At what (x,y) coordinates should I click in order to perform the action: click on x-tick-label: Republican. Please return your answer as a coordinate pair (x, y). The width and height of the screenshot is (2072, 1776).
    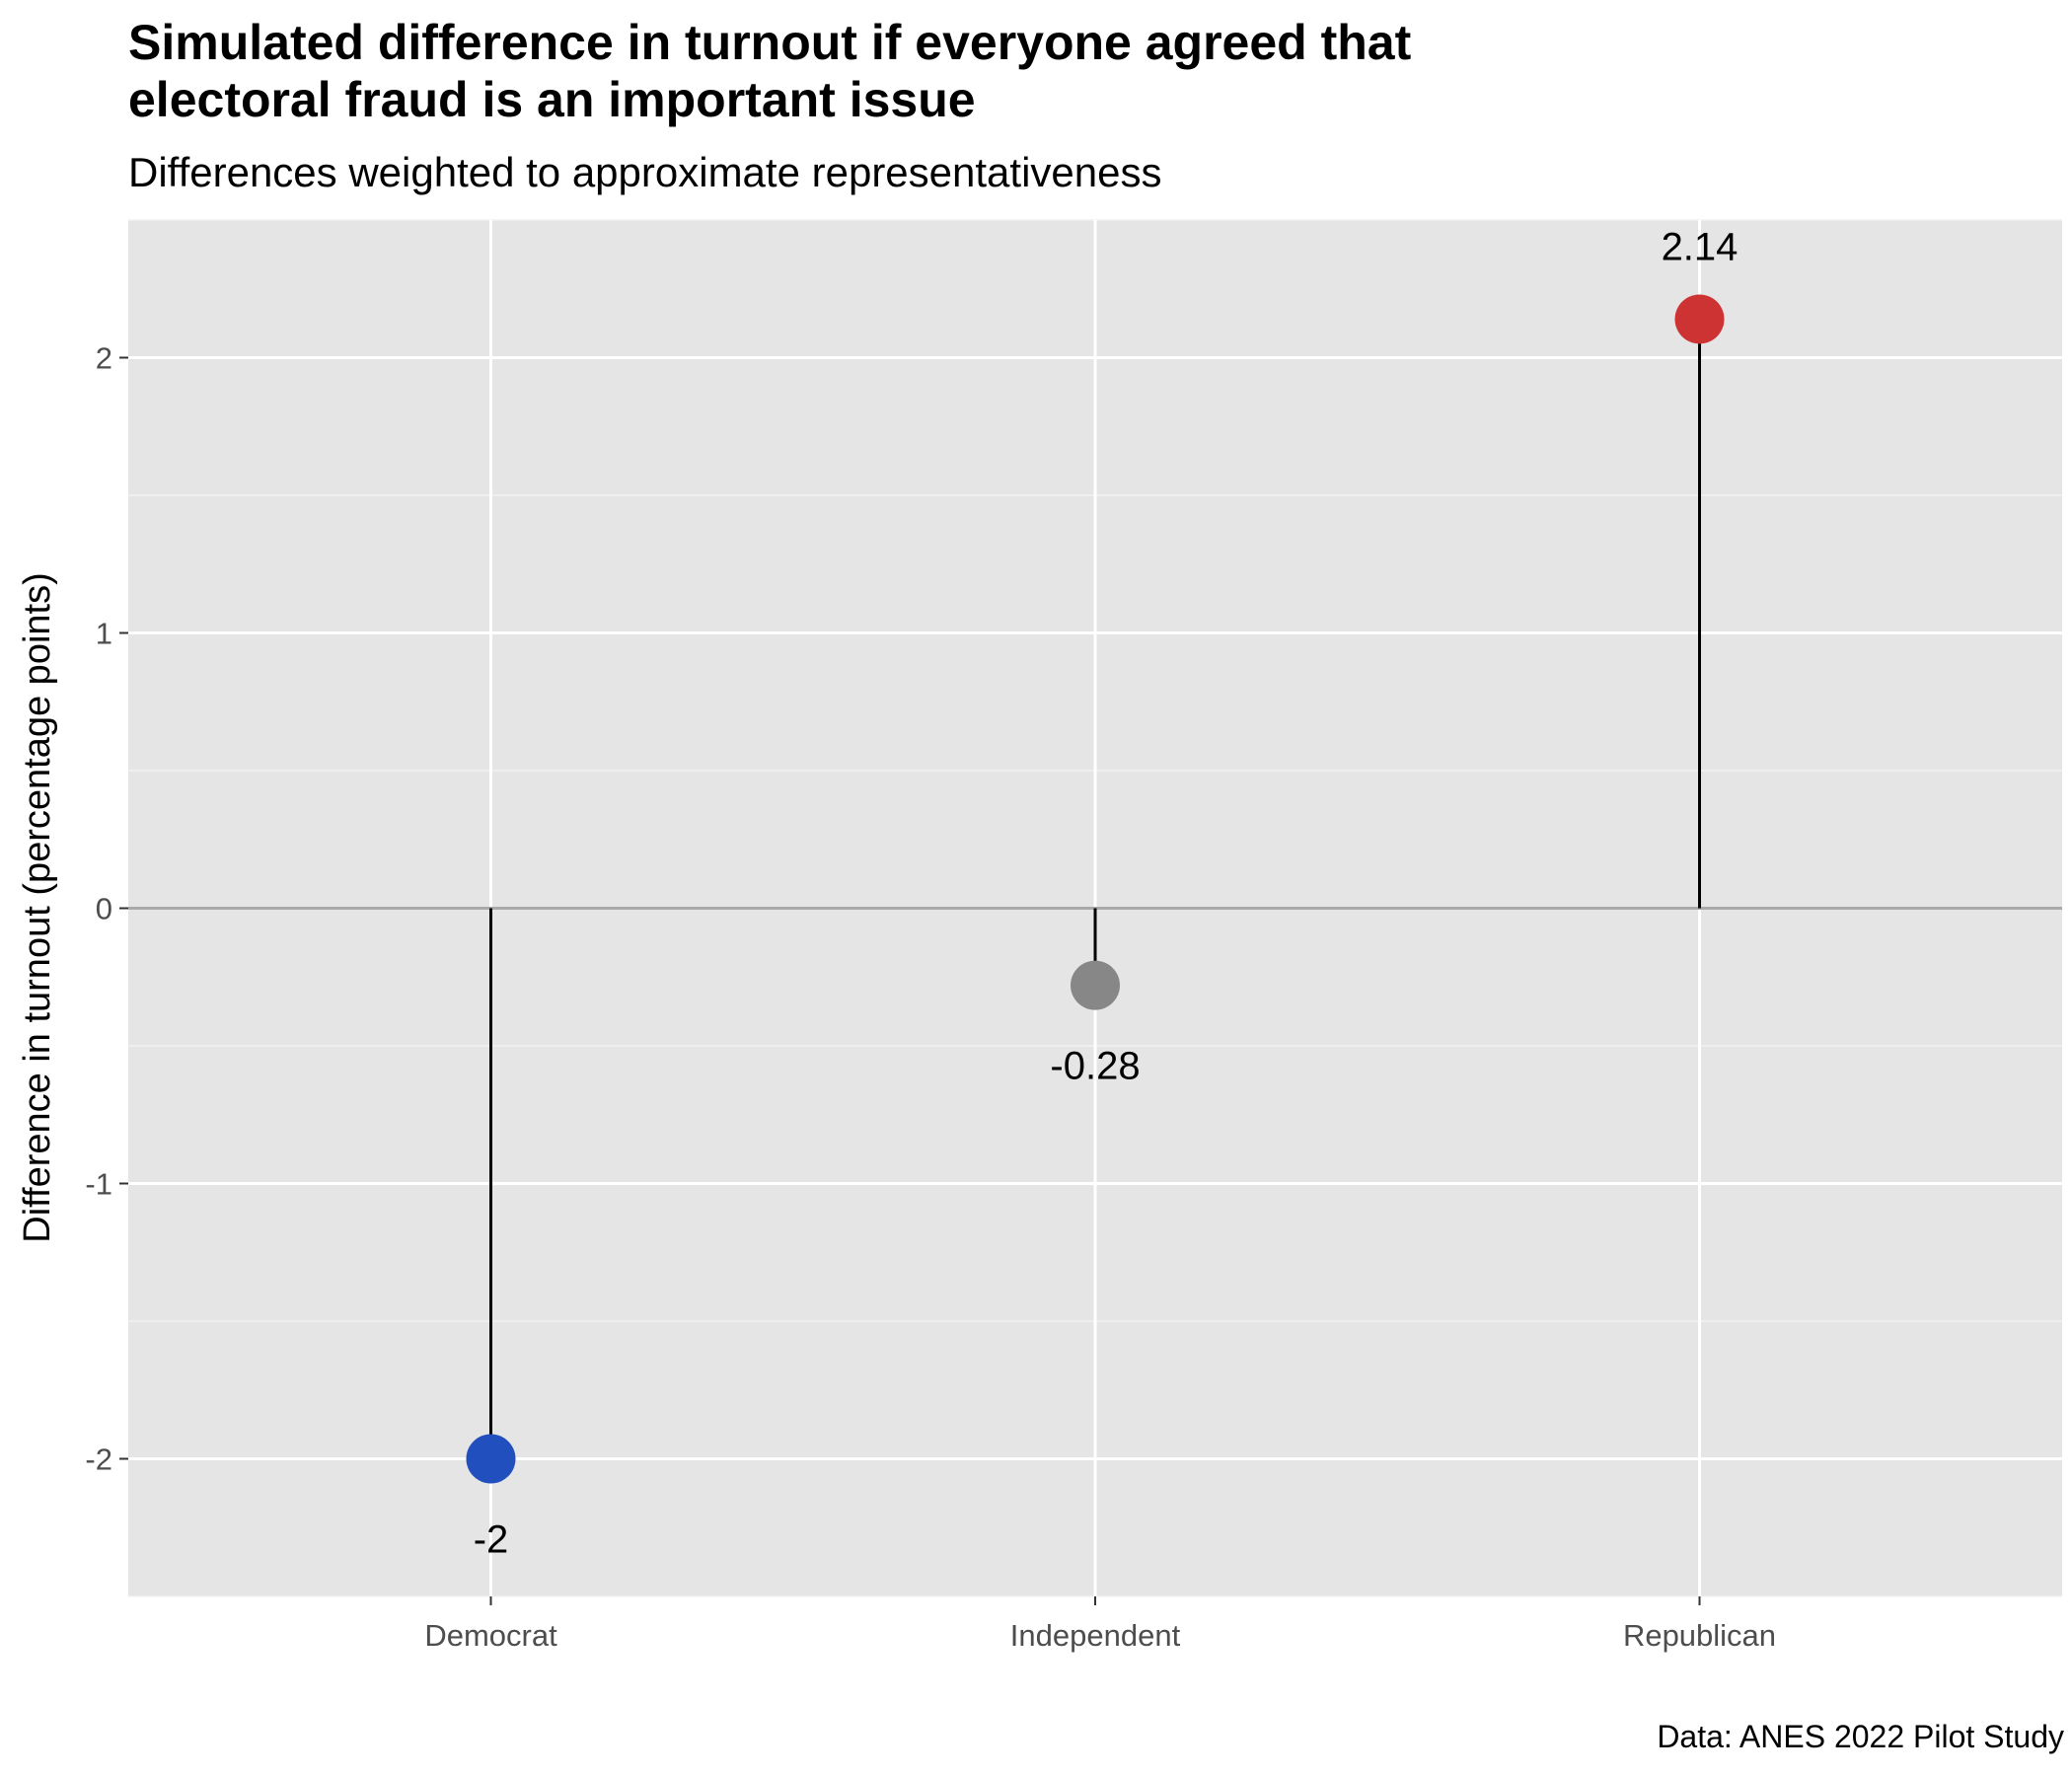
    Looking at the image, I should click on (1699, 1636).